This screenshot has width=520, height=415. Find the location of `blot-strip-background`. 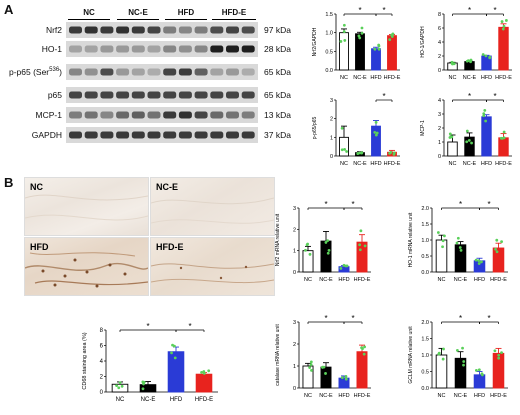

blot-strip-background is located at coordinates (162, 115).